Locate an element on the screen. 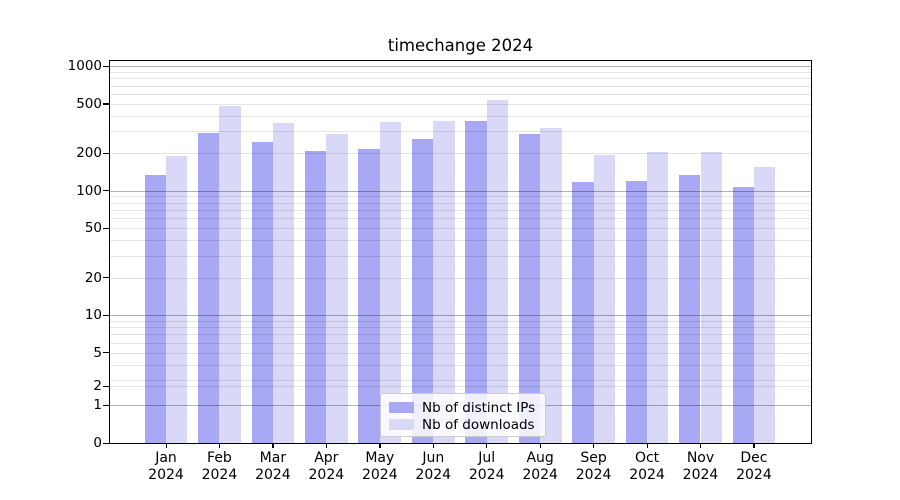 The width and height of the screenshot is (900, 500). legend-swatch-downloads is located at coordinates (401, 424).